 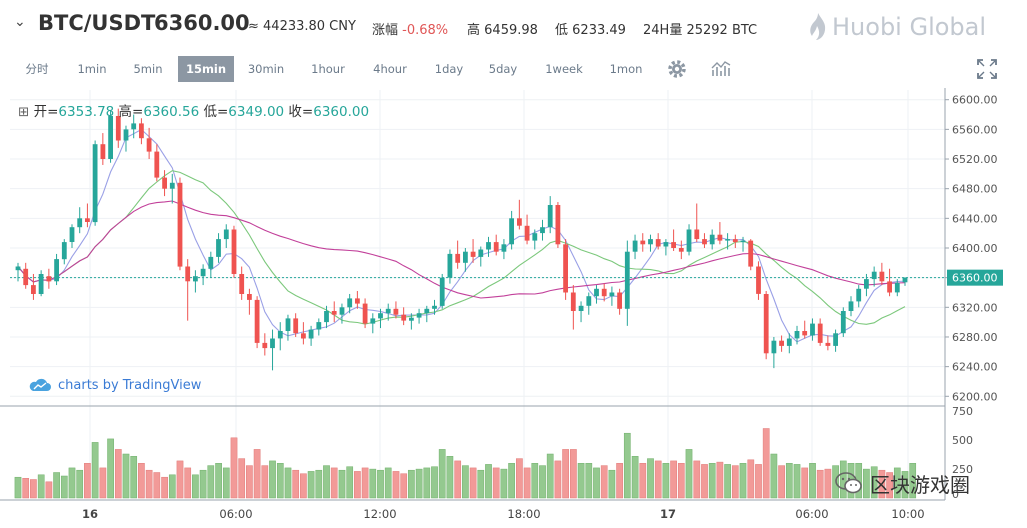 What do you see at coordinates (114, 385) in the screenshot?
I see `tradingview-attribution: charts by TradingView` at bounding box center [114, 385].